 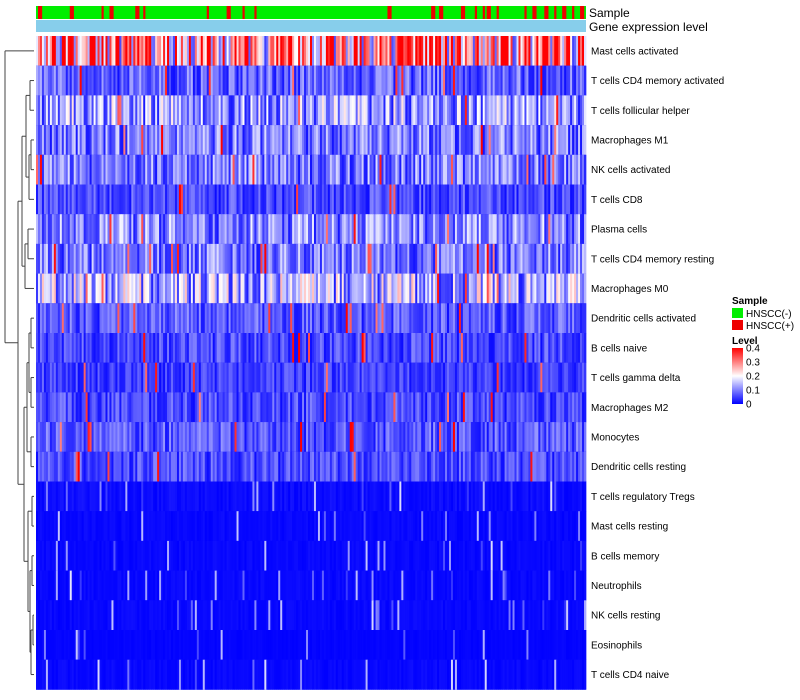 I want to click on sample-segment, so click(x=475, y=12).